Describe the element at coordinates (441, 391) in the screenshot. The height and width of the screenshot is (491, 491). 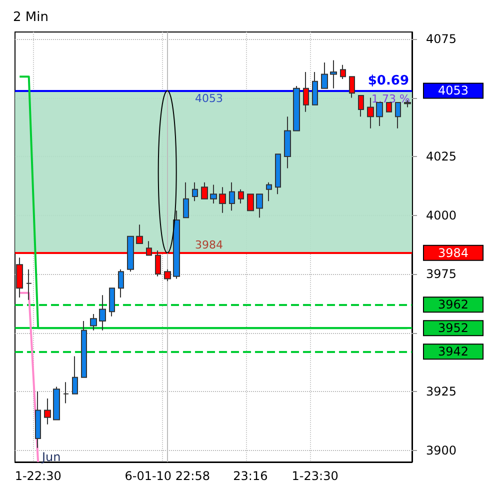
I see `y-tick-label: 3925` at that location.